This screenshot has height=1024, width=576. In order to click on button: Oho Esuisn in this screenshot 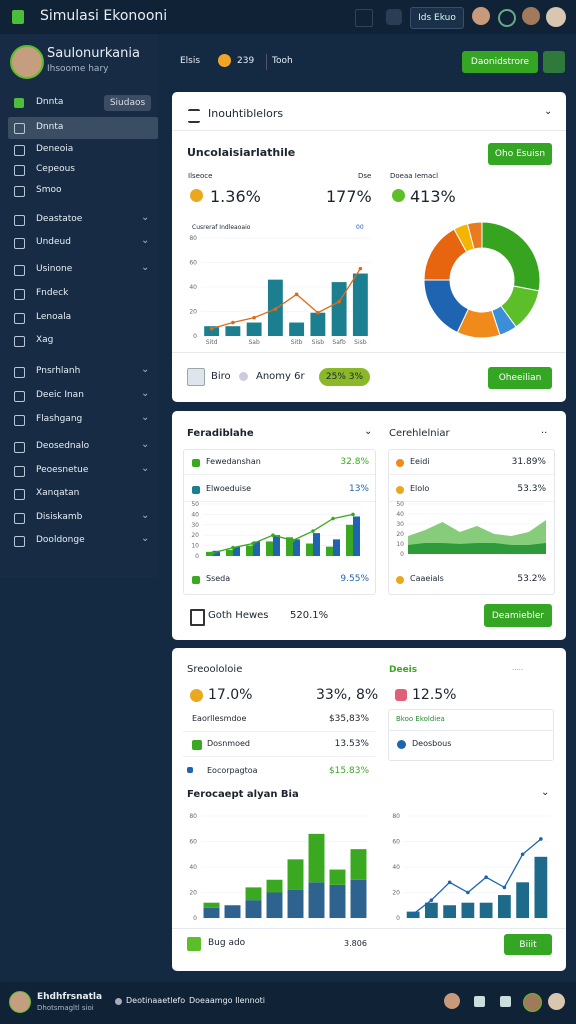, I will do `click(520, 154)`.